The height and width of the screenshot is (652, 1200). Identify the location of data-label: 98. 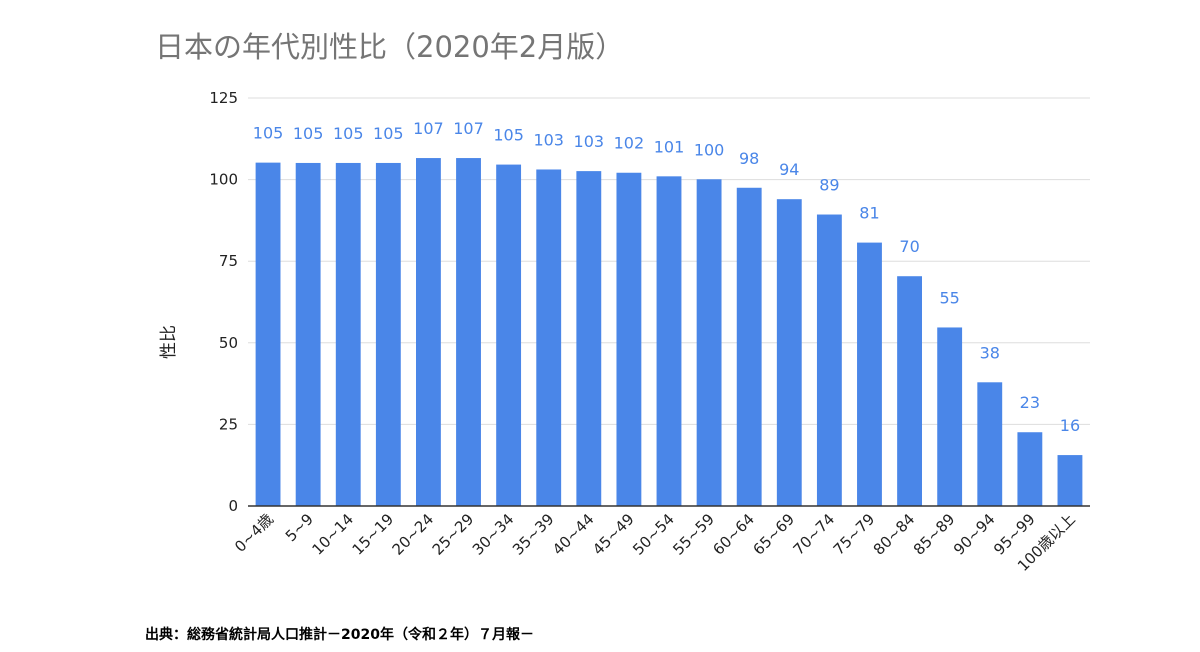
(749, 158).